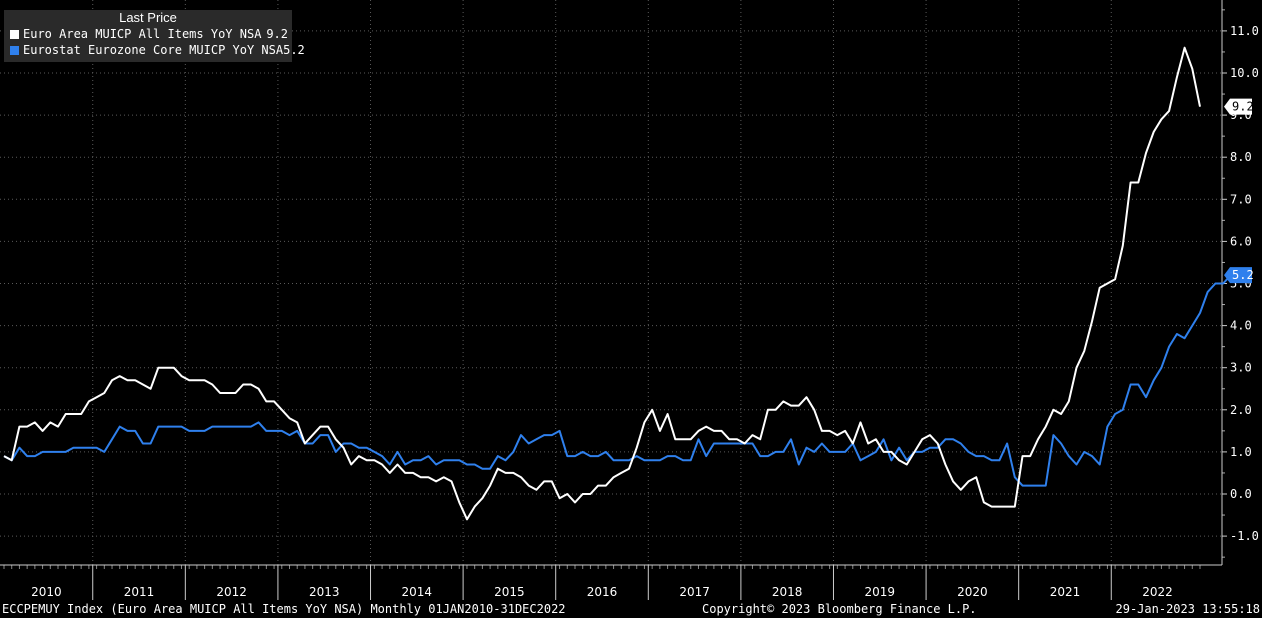  What do you see at coordinates (1157, 592) in the screenshot?
I see `x-tick-label: 2022` at bounding box center [1157, 592].